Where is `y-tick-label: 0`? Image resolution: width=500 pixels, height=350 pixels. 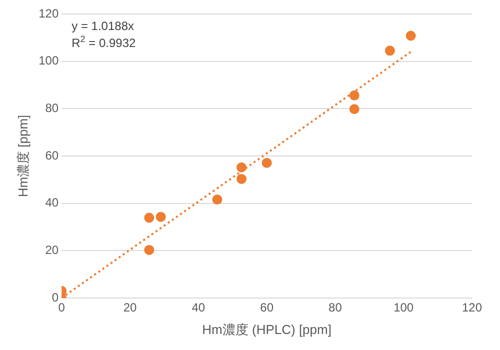 y-tick-label: 0 is located at coordinates (55, 297).